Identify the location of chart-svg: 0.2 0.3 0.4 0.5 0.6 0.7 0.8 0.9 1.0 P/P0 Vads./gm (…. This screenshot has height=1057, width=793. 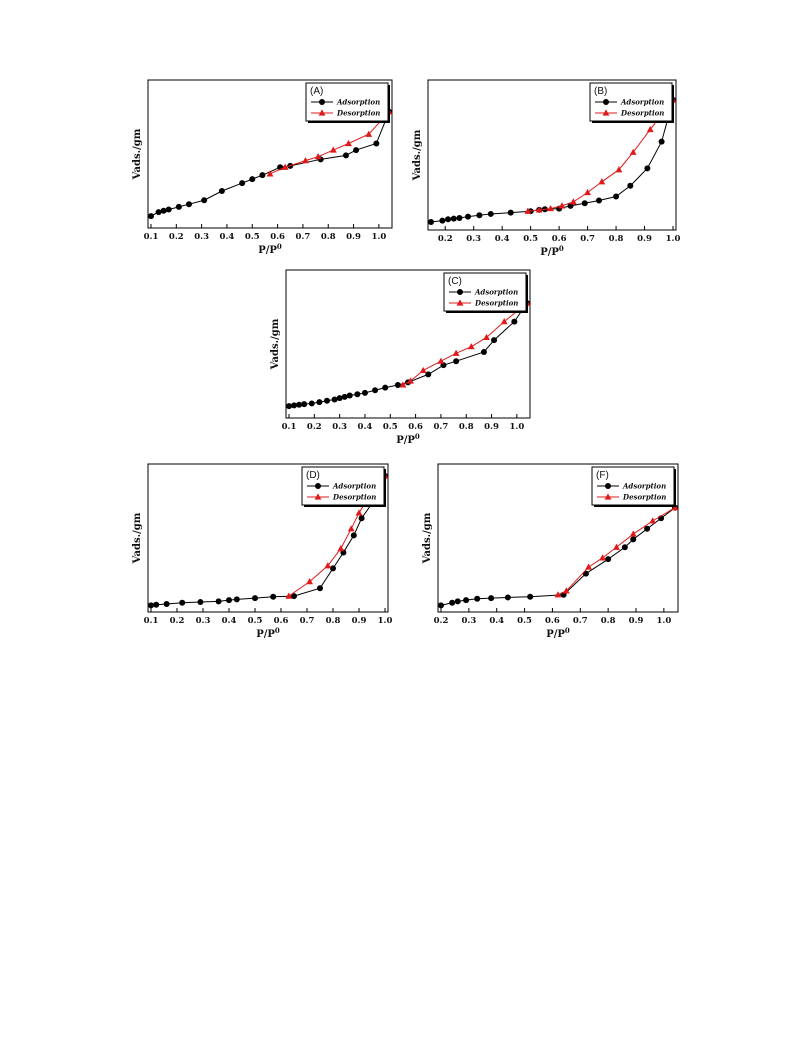
(550, 551).